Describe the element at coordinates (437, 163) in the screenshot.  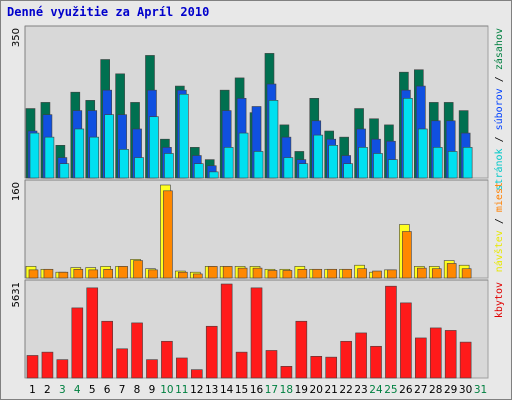
I see `bar-top-stránok-28` at that location.